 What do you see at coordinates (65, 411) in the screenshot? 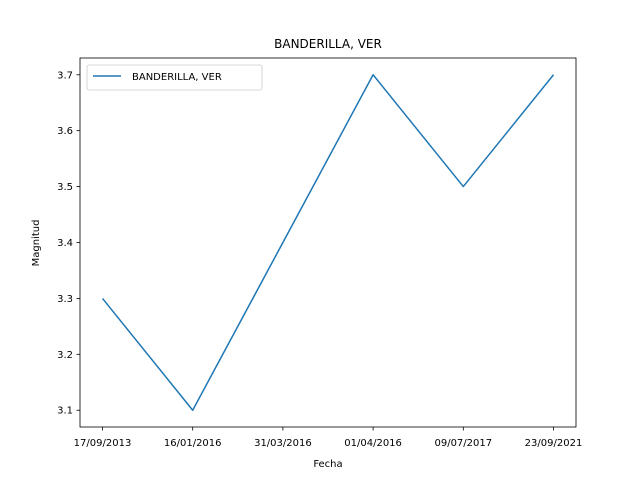
I see `y-tick-label: 3.1` at bounding box center [65, 411].